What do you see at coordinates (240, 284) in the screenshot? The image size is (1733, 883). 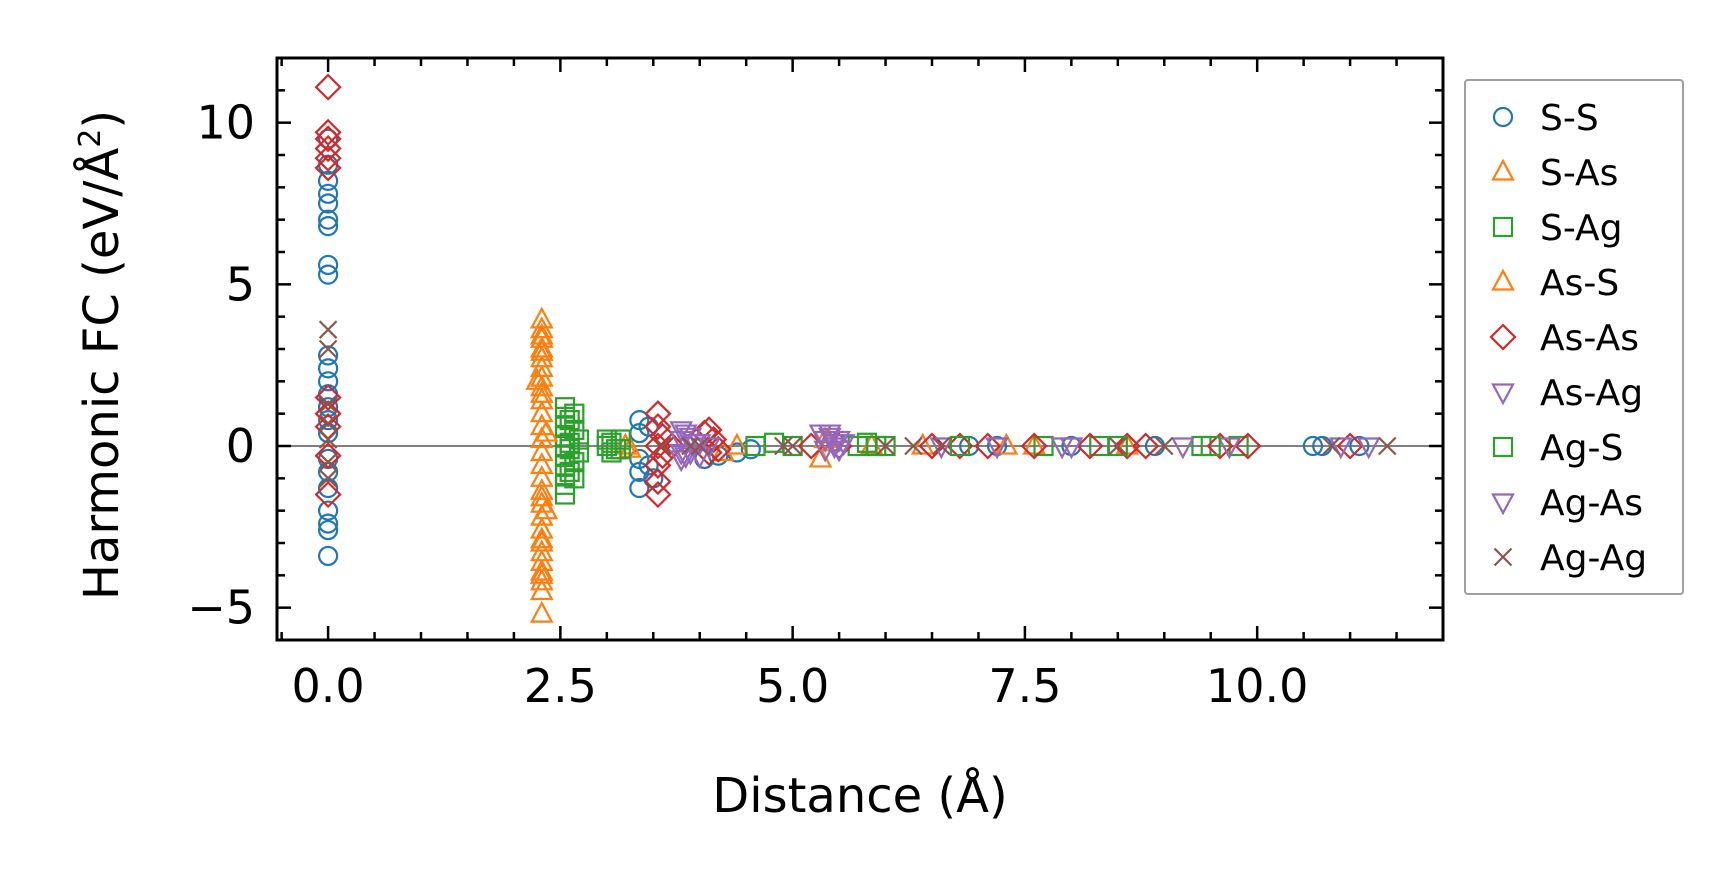 I see `y-tick-label: 5` at bounding box center [240, 284].